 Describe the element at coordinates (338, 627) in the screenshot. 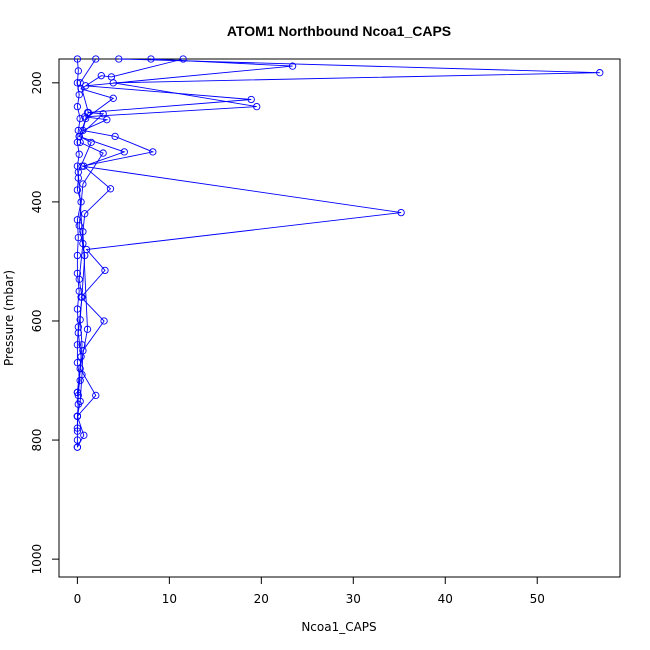

I see `x-axis-label: Ncoa1_CAPS` at that location.